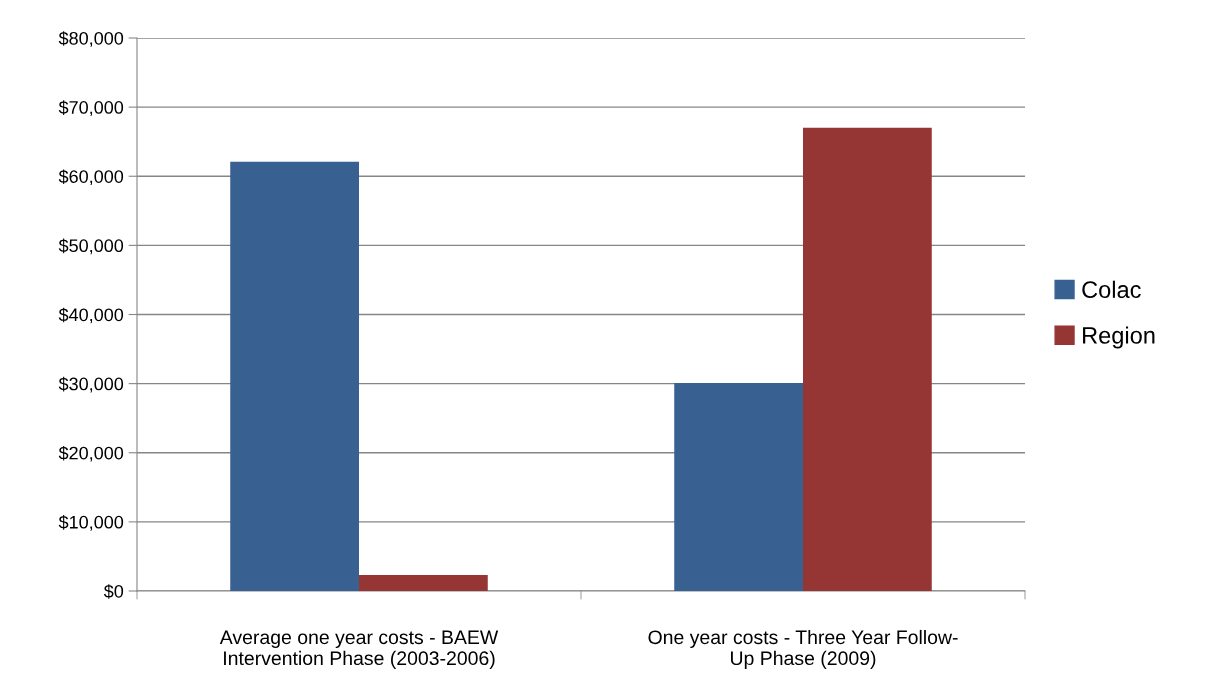 Image resolution: width=1210 pixels, height=695 pixels. Describe the element at coordinates (113, 591) in the screenshot. I see `y-tick-label: $0` at that location.